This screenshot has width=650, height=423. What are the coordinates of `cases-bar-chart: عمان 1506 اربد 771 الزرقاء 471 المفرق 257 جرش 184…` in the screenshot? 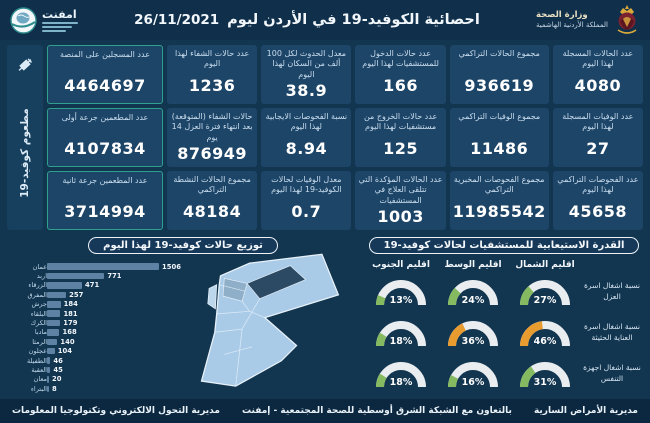 It's located at (102, 327).